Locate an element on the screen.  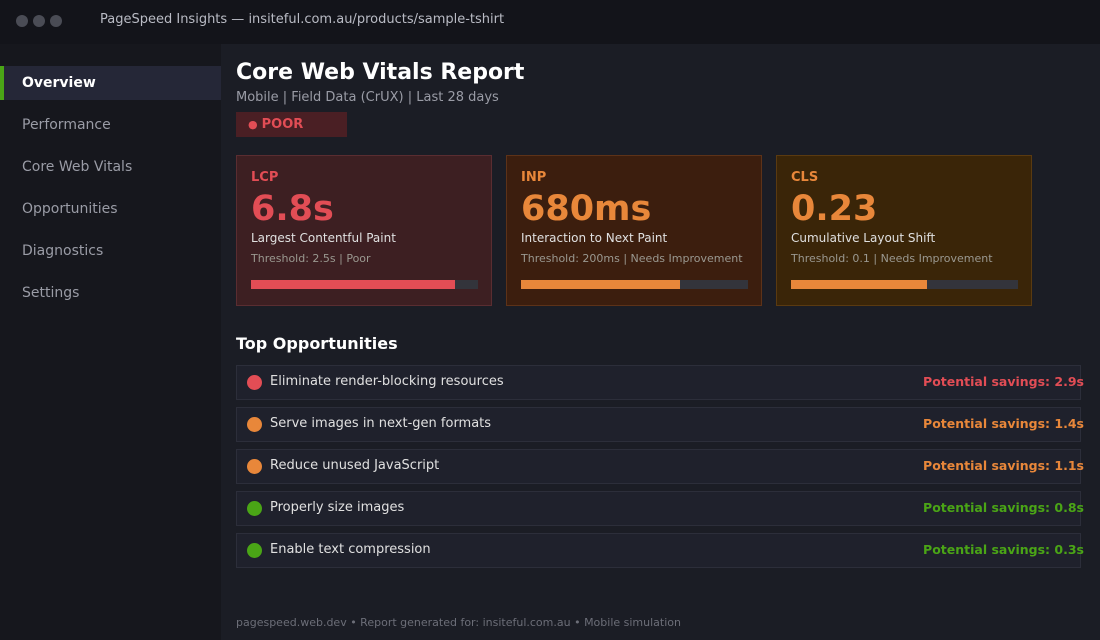
metric-value: 680ms is located at coordinates (586, 209).